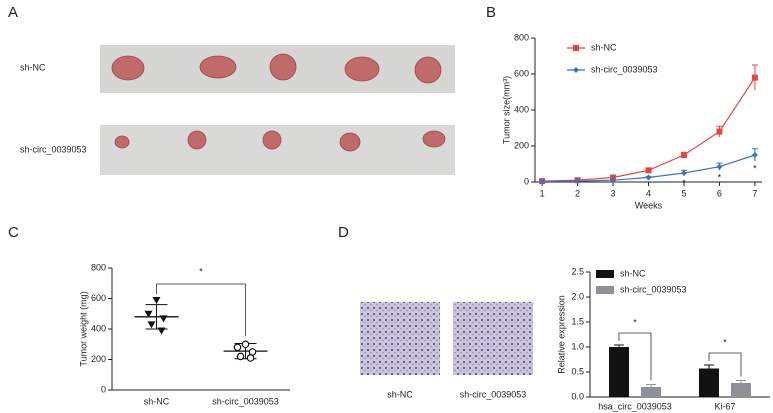  I want to click on panel-label: D, so click(343, 232).